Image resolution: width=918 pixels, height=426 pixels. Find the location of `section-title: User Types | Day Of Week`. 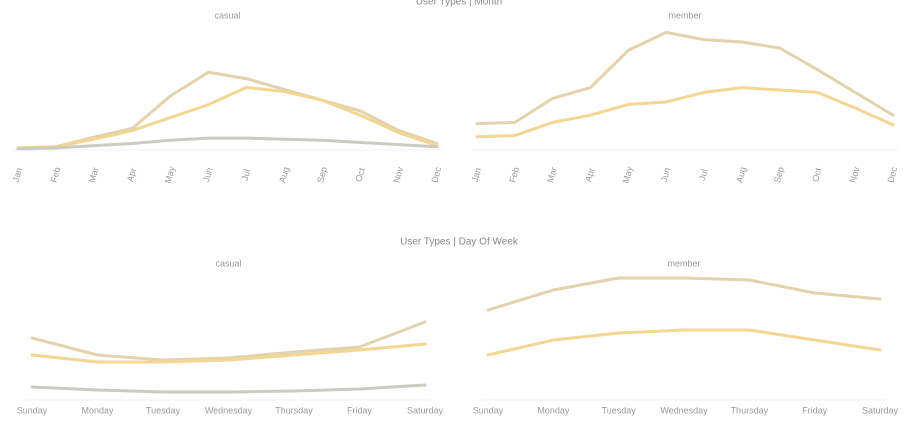

section-title: User Types | Day Of Week is located at coordinates (459, 242).